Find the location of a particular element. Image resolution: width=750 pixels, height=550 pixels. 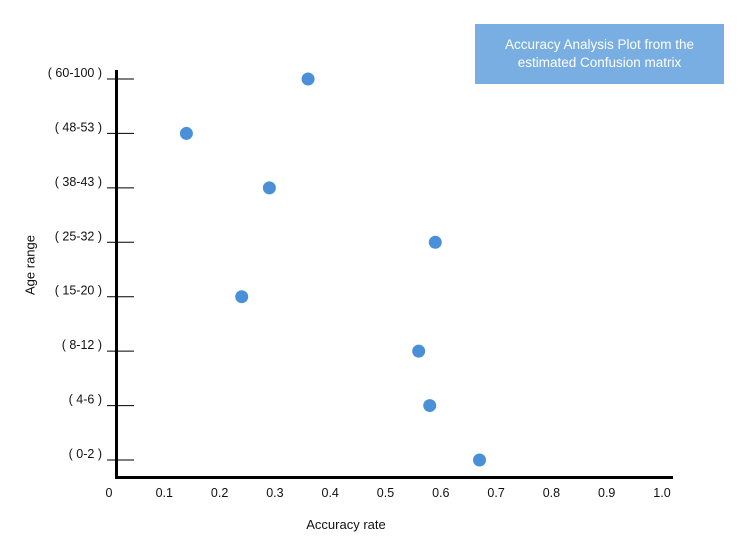

y-tick-label: ( 60-100 ) is located at coordinates (75, 73).